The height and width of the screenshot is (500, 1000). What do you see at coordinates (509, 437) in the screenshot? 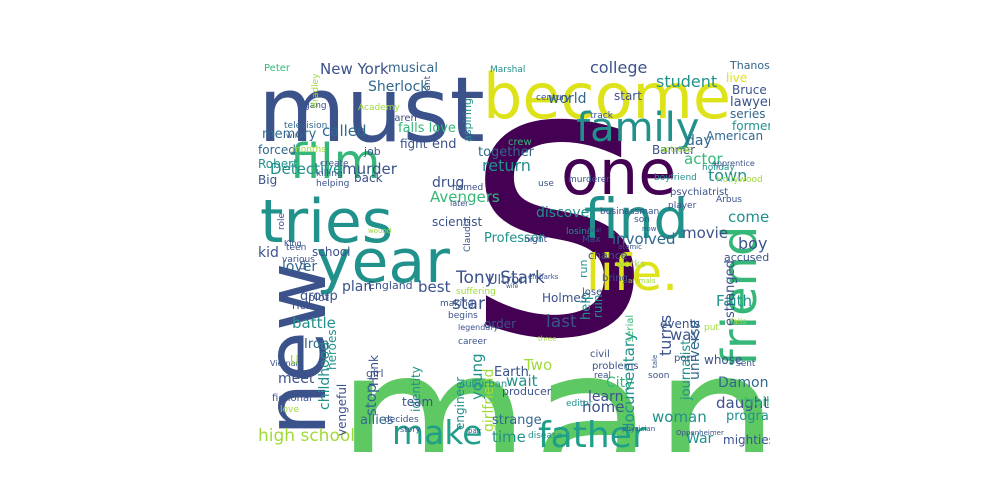
I see `cloud-word: time` at bounding box center [509, 437].